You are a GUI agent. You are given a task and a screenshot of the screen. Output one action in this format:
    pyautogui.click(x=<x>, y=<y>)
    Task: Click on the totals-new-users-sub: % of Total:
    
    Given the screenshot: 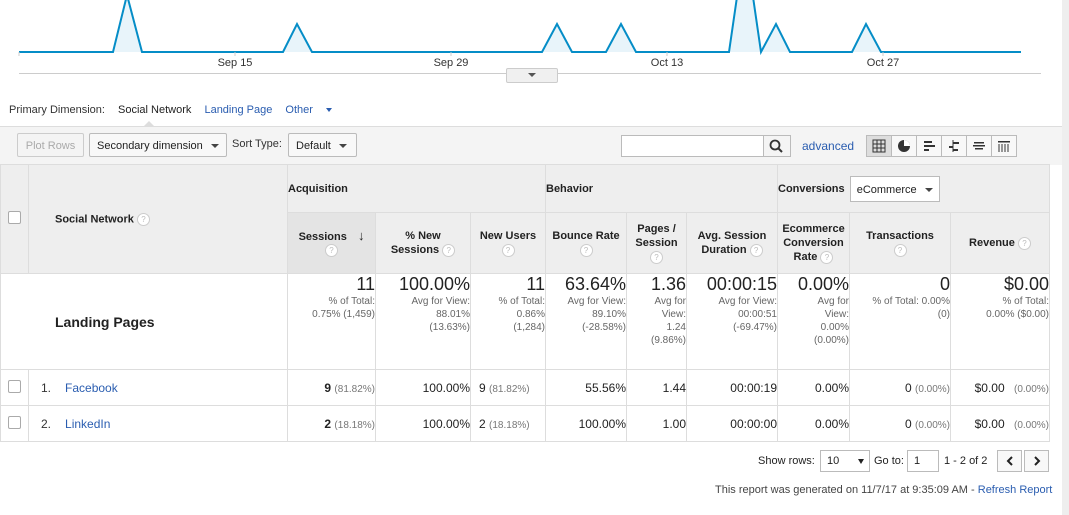 What is the action you would take?
    pyautogui.click(x=521, y=301)
    